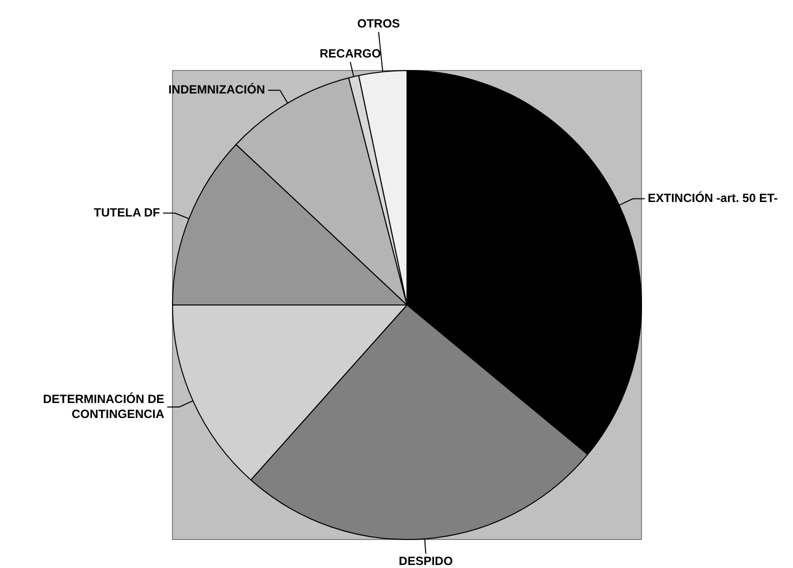 The height and width of the screenshot is (568, 793). Describe the element at coordinates (216, 89) in the screenshot. I see `slice-label: INDEMNIZACIÓN` at that location.